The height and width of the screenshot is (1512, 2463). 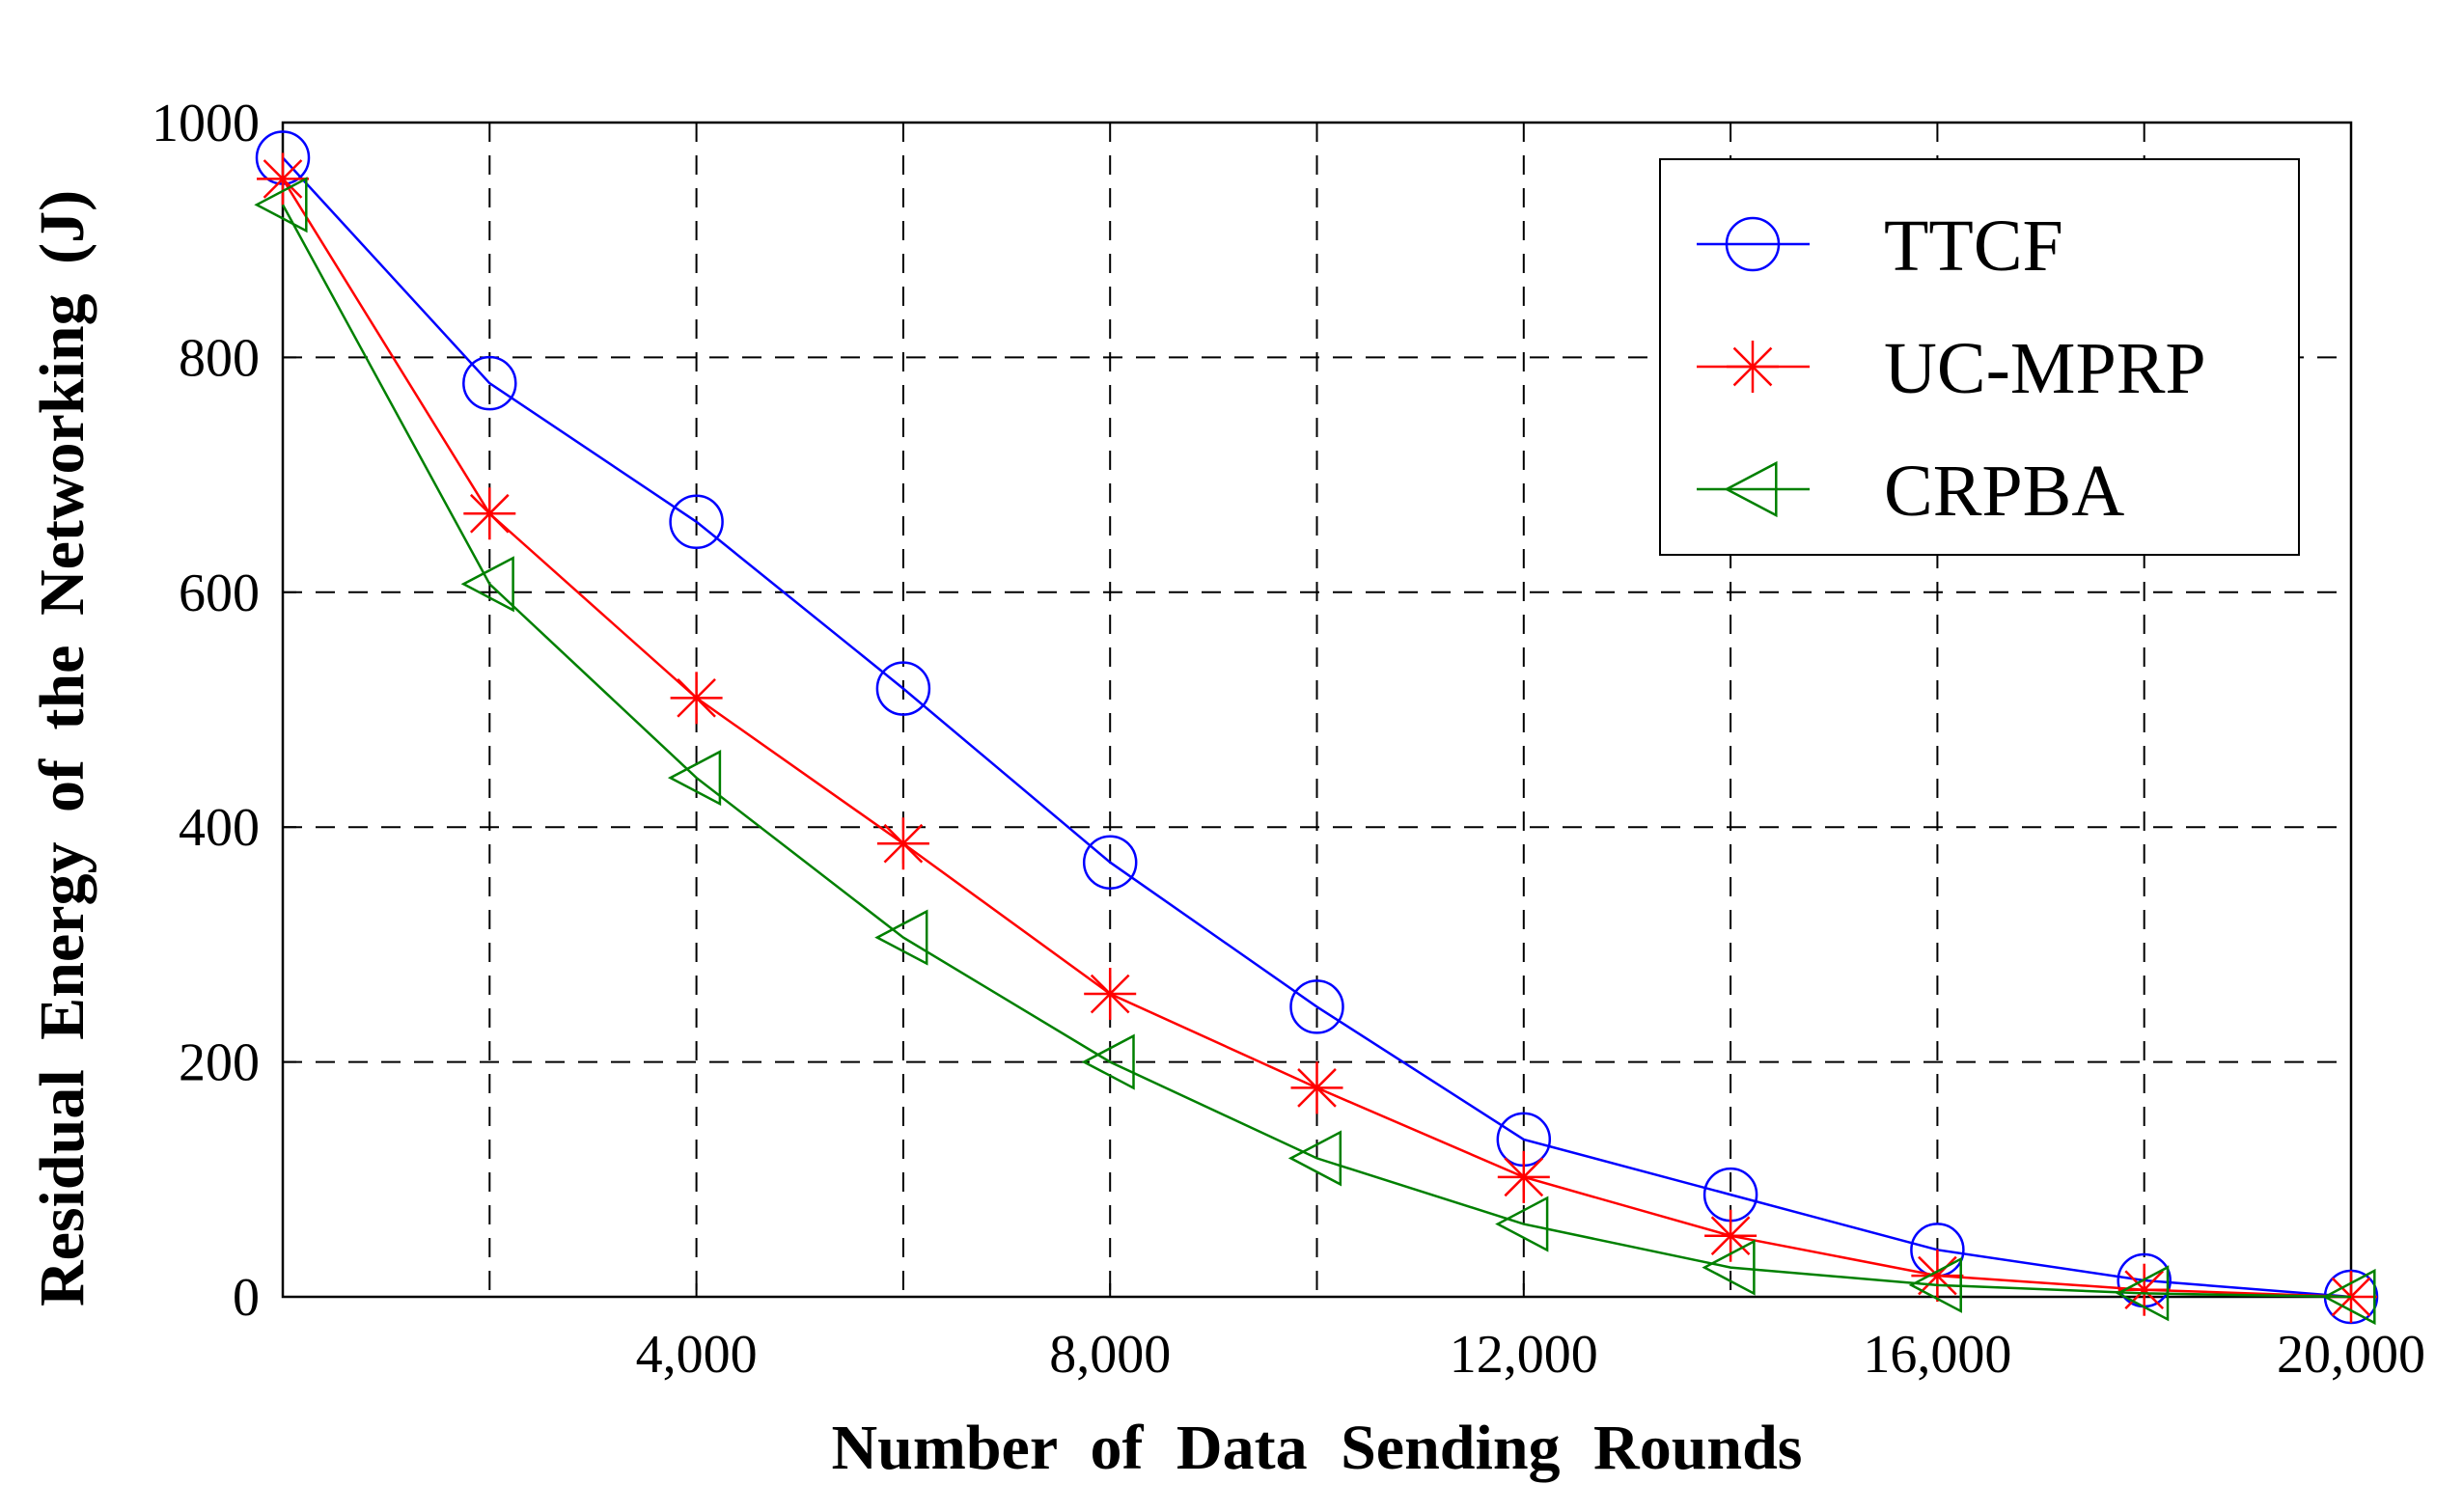 What do you see at coordinates (206, 123) in the screenshot?
I see `y-tick-label: 1000` at bounding box center [206, 123].